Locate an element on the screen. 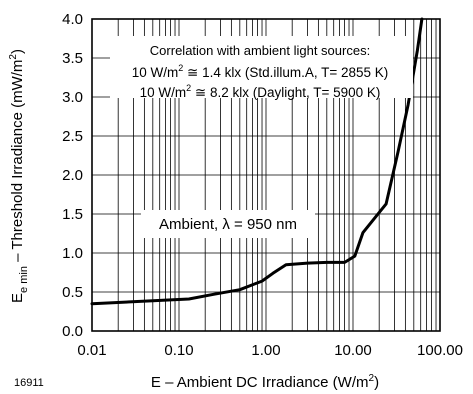  y-tick-label: 3.0 is located at coordinates (72, 97).